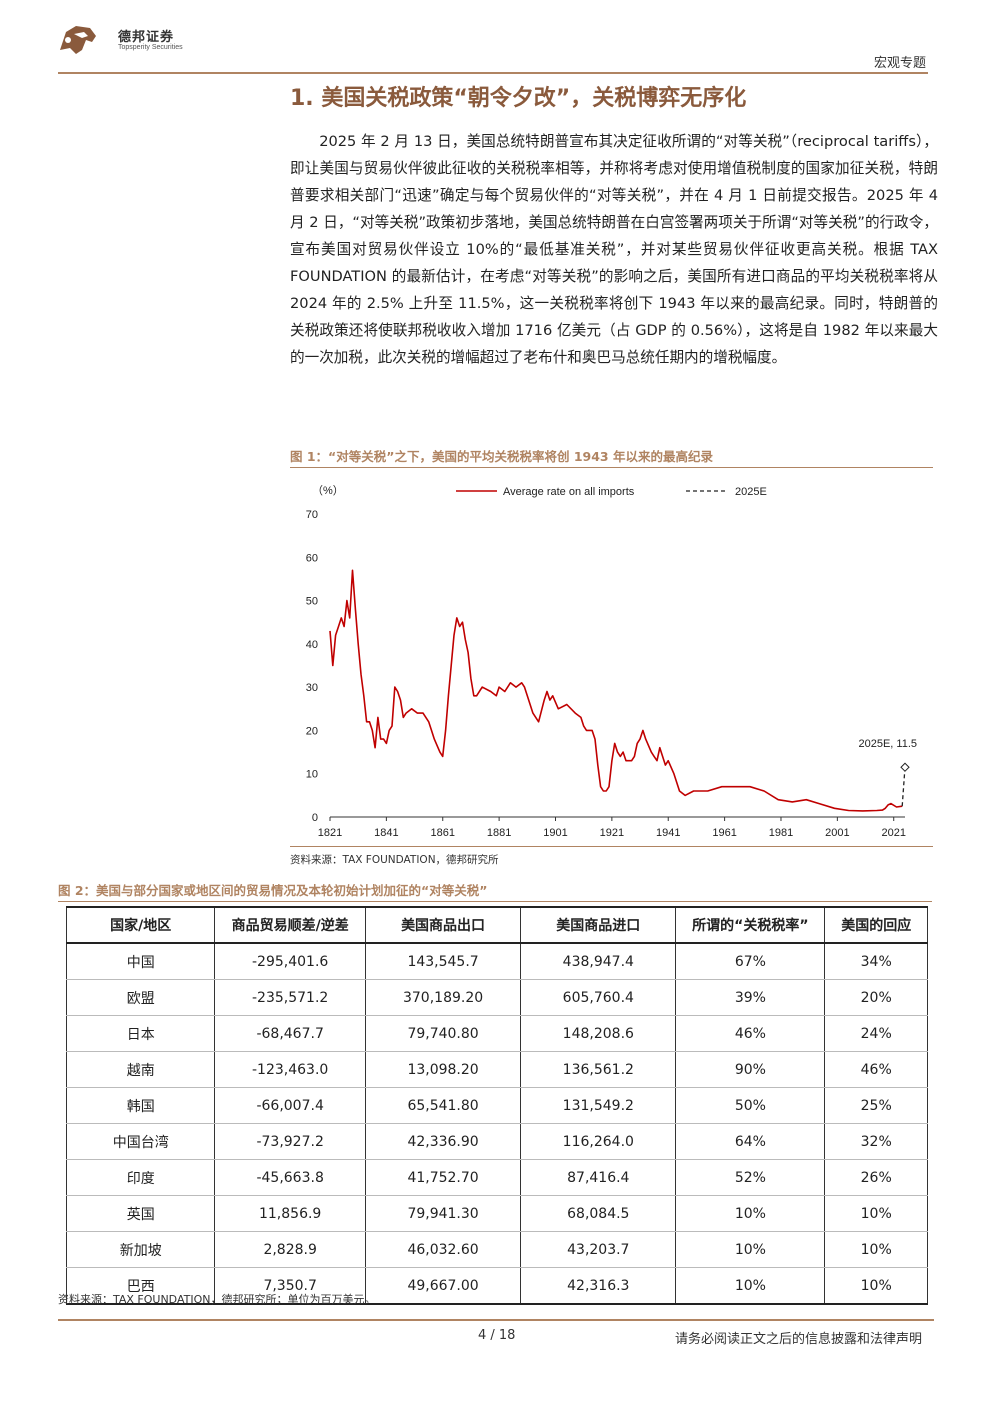  Describe the element at coordinates (290, 961) in the screenshot. I see `cell-balance: -295,401.6` at that location.